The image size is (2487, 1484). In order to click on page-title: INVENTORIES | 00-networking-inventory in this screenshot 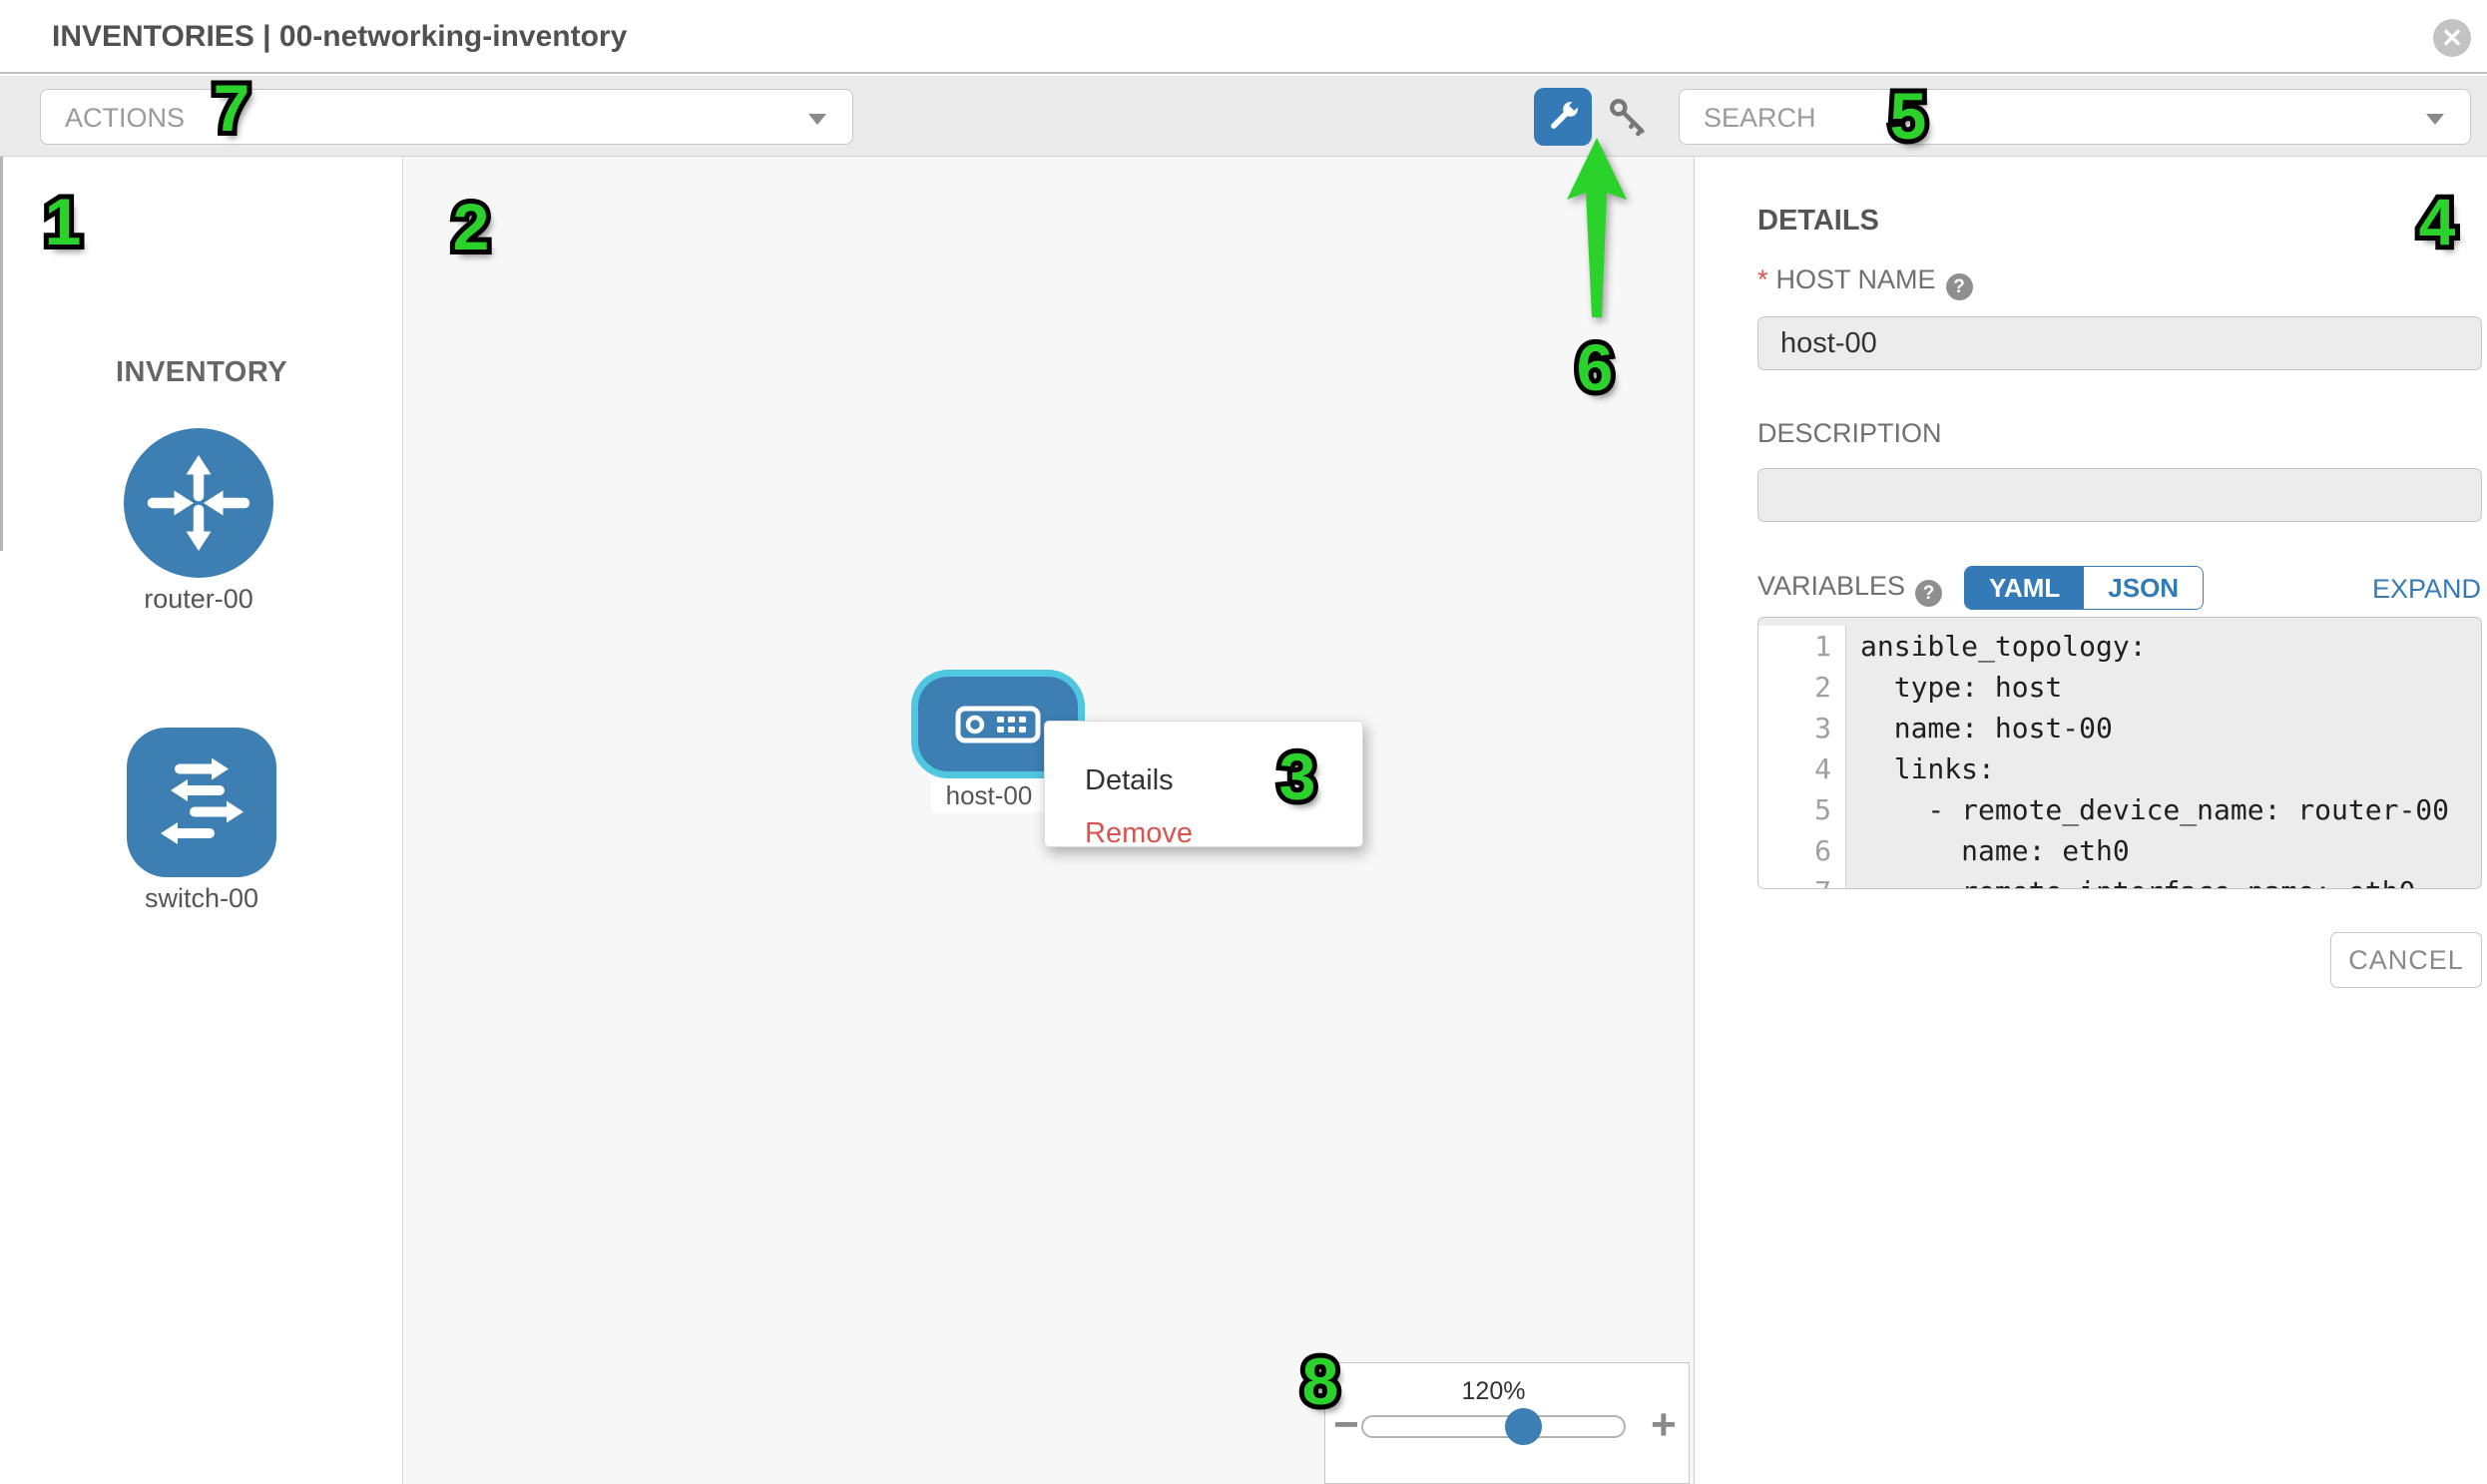, I will do `click(340, 36)`.